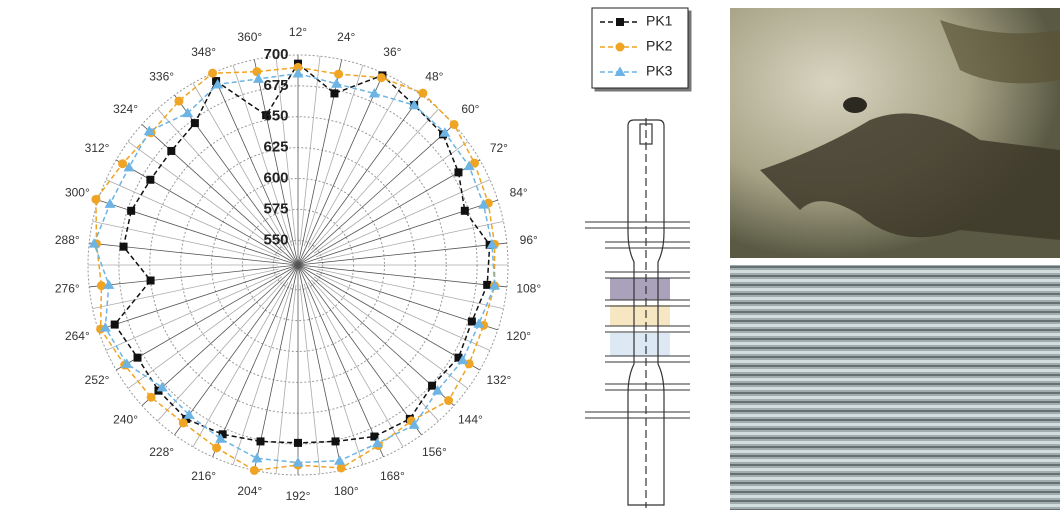  What do you see at coordinates (275, 54) in the screenshot?
I see `r-tick-label: 700` at bounding box center [275, 54].